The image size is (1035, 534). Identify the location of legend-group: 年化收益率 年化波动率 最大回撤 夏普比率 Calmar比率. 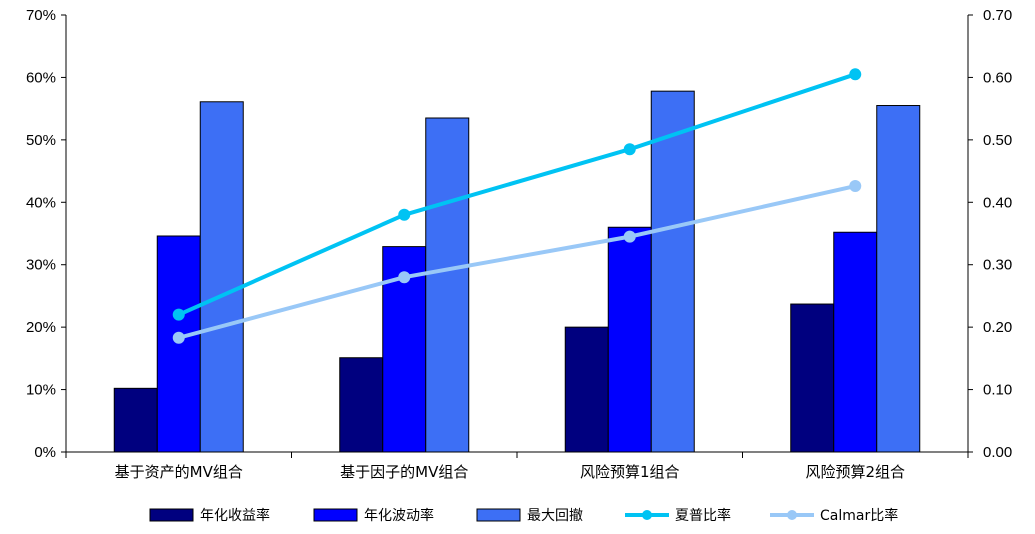
(523, 515).